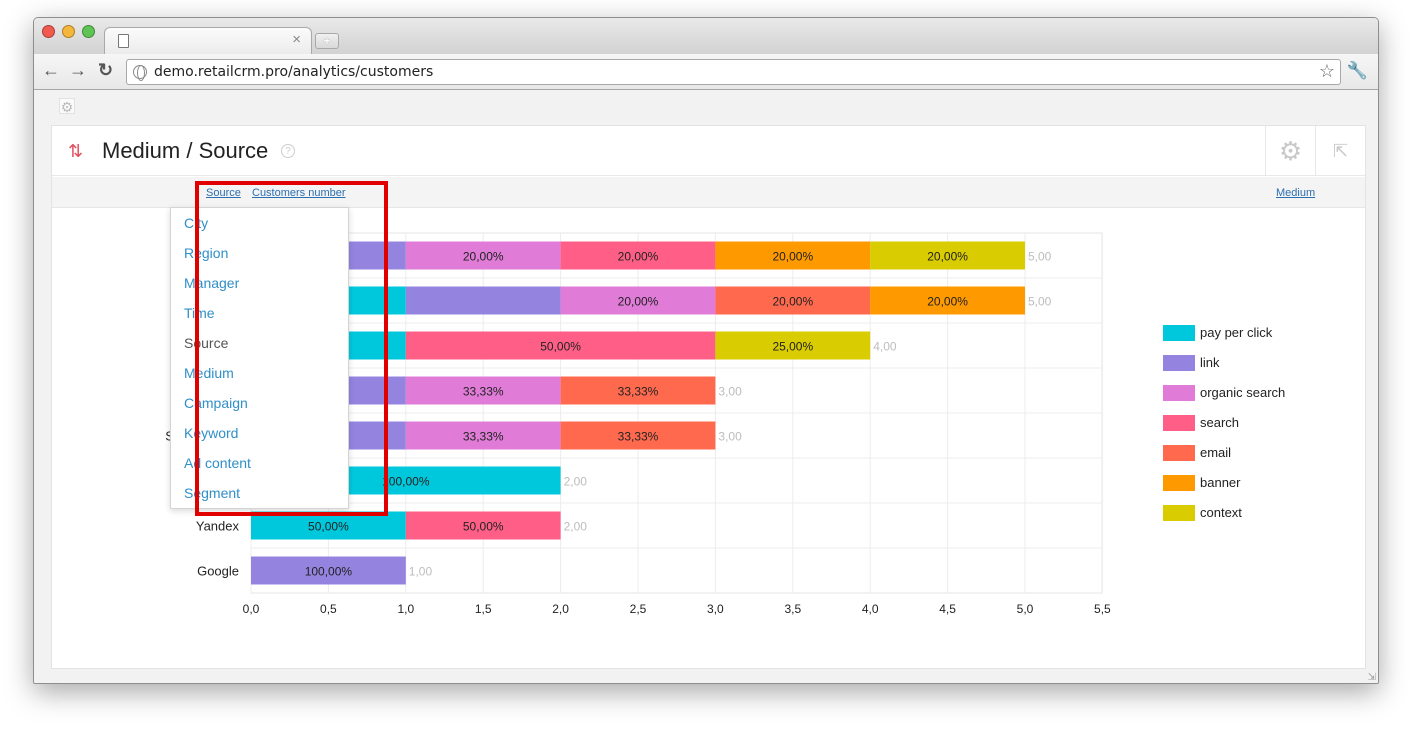 Image resolution: width=1412 pixels, height=732 pixels. What do you see at coordinates (1025, 609) in the screenshot?
I see `x-tick-label: 5,0` at bounding box center [1025, 609].